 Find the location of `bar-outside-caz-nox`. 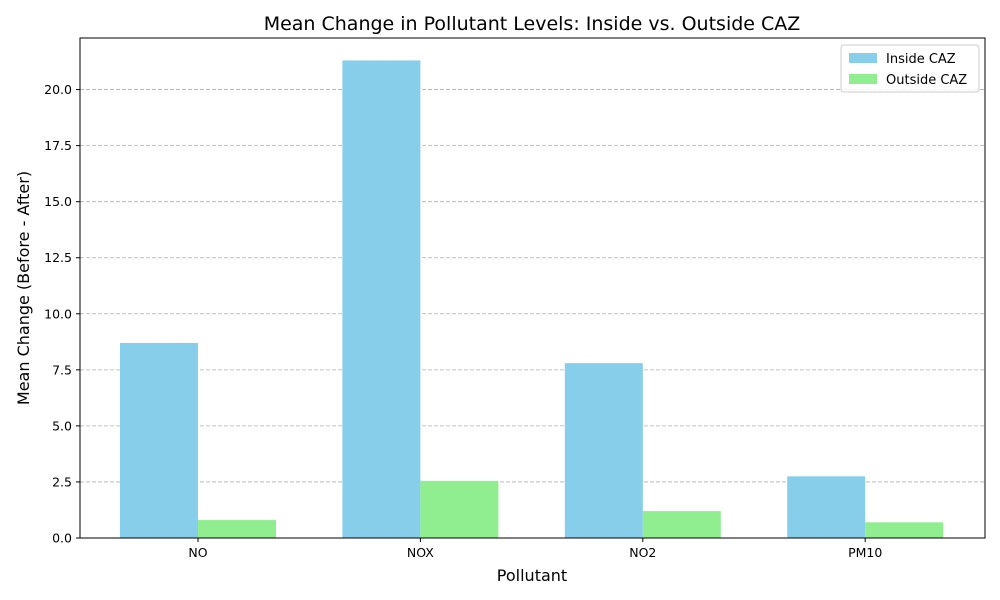

bar-outside-caz-nox is located at coordinates (459, 509).